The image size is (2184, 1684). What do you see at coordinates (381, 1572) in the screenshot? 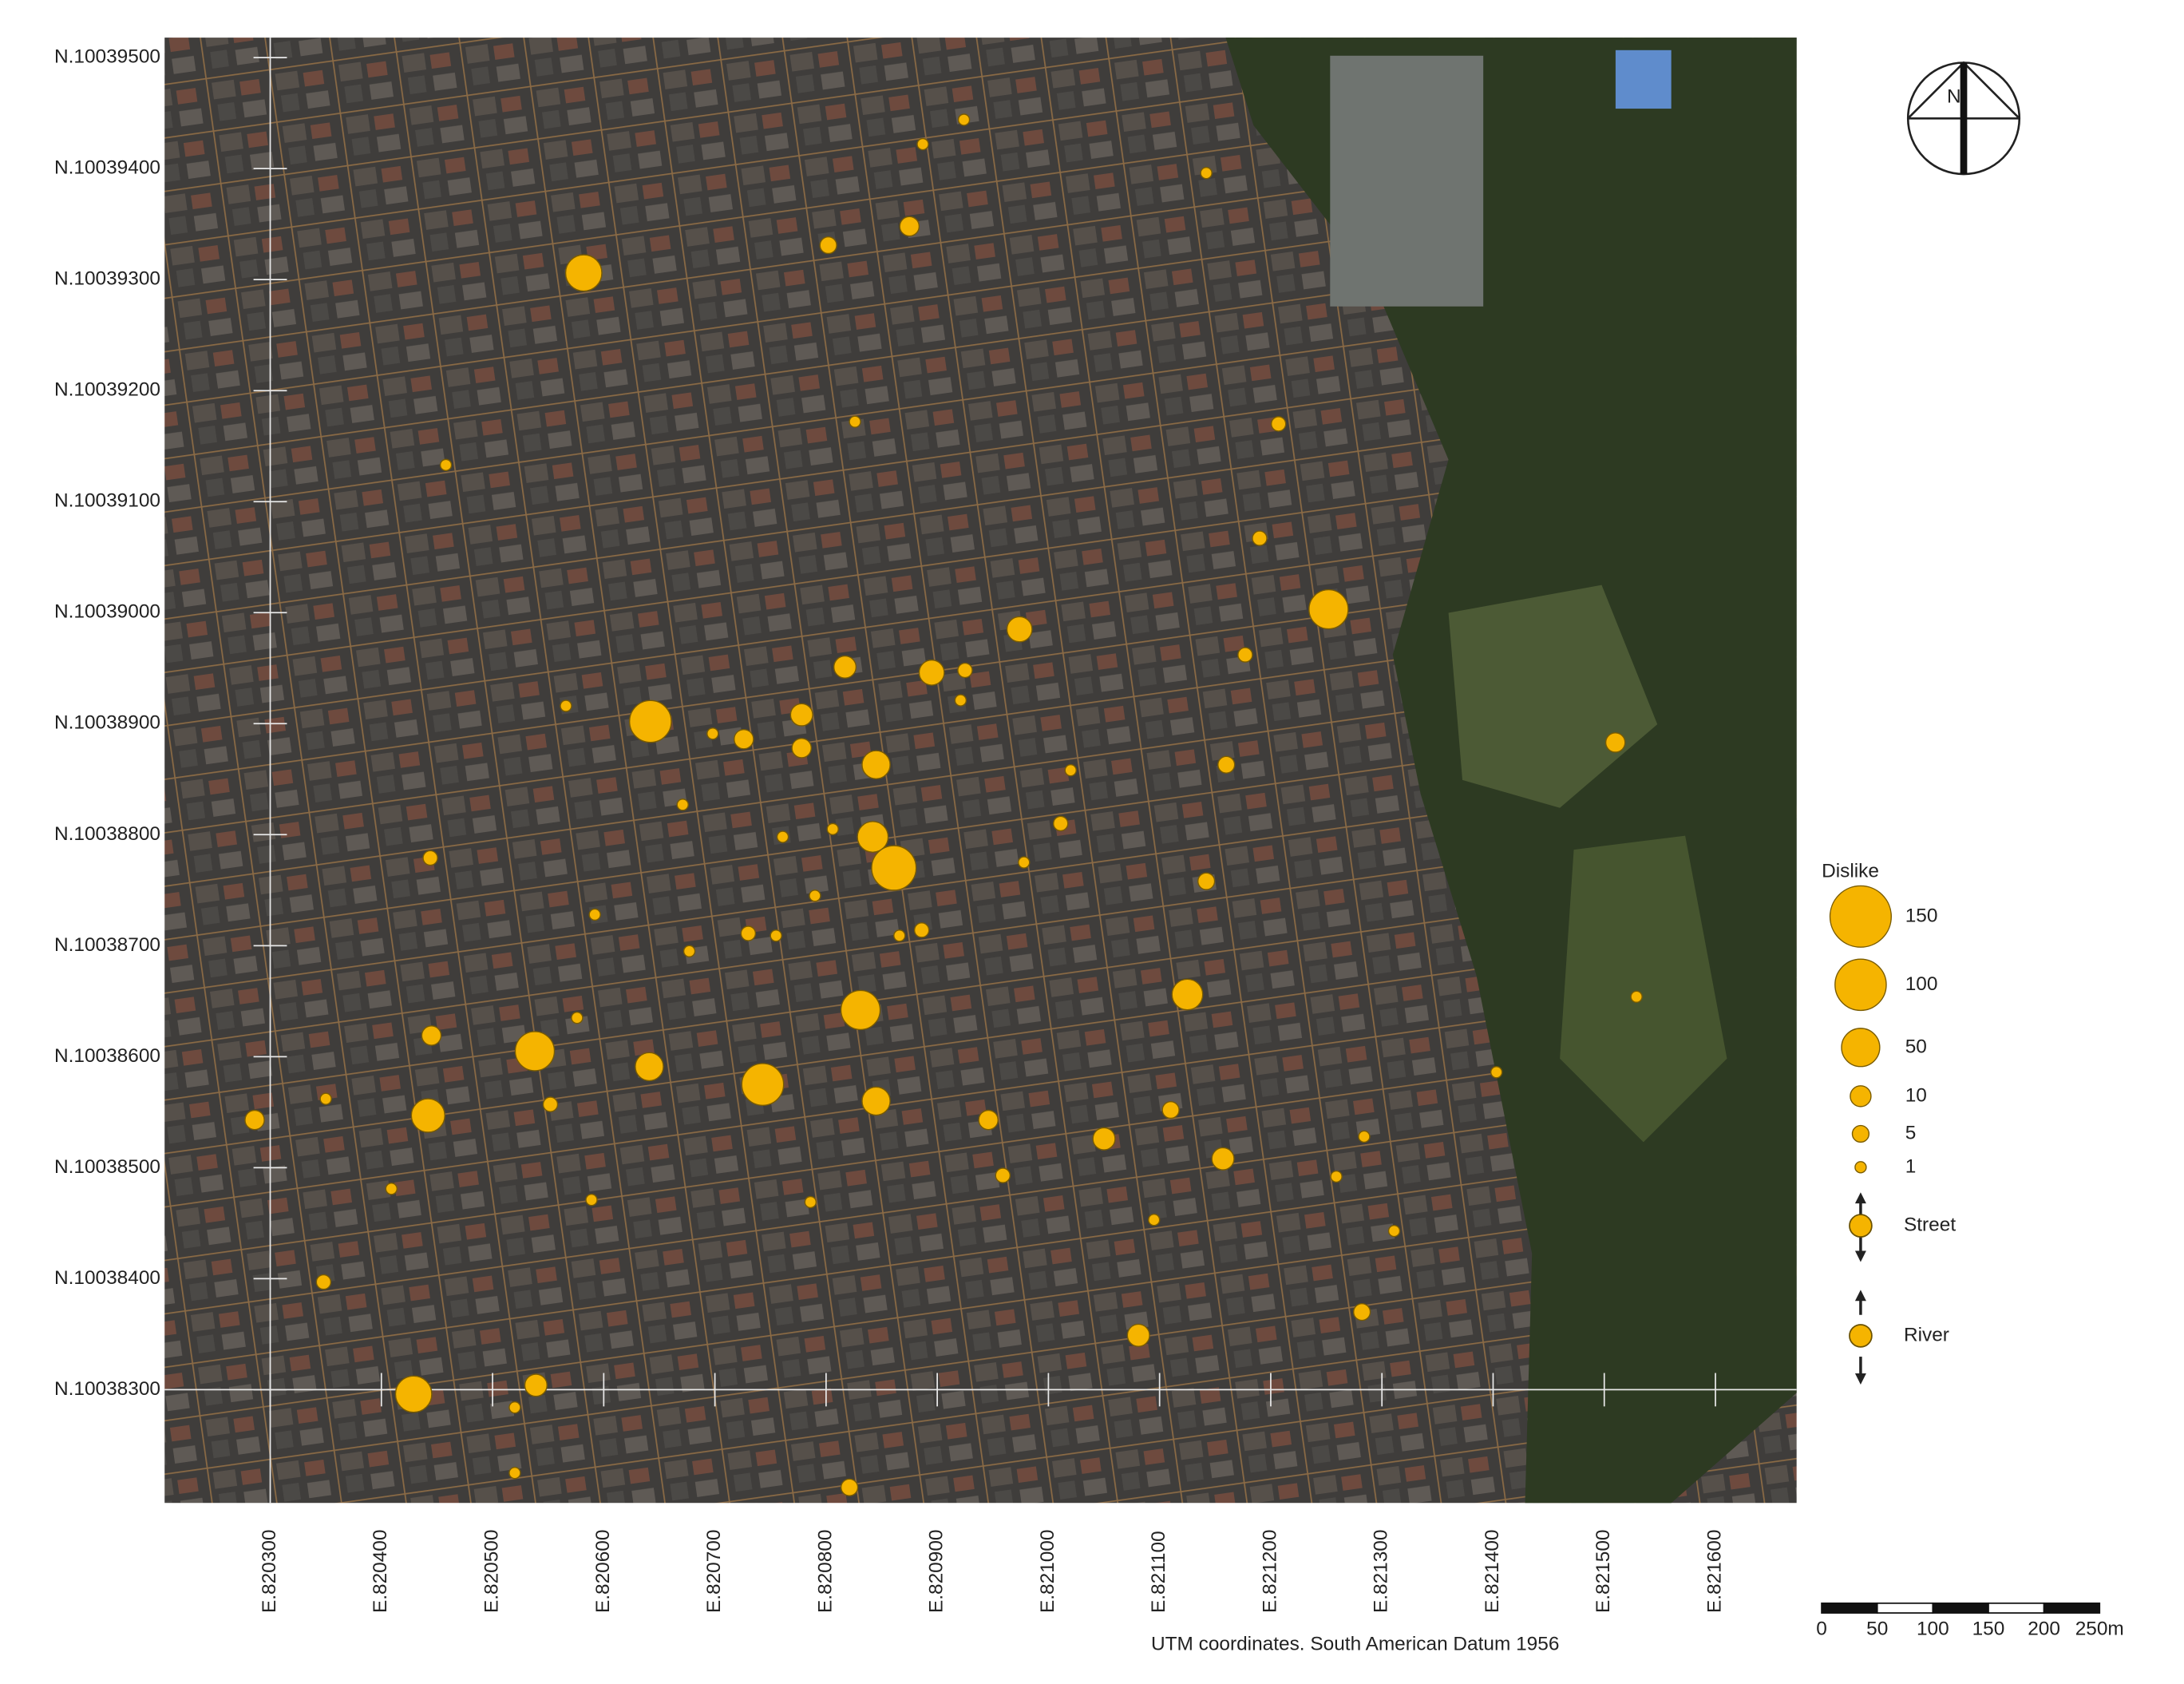
I see `x-tick-label: E.820400` at bounding box center [381, 1572].